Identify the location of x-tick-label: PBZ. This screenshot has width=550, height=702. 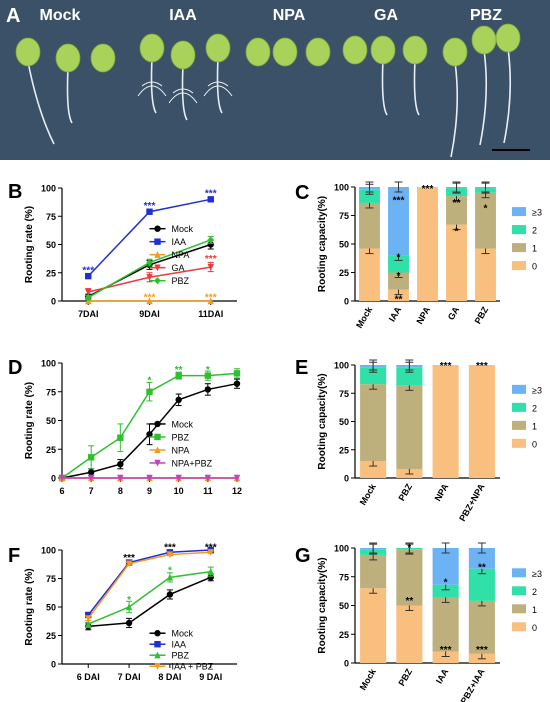
(405, 677).